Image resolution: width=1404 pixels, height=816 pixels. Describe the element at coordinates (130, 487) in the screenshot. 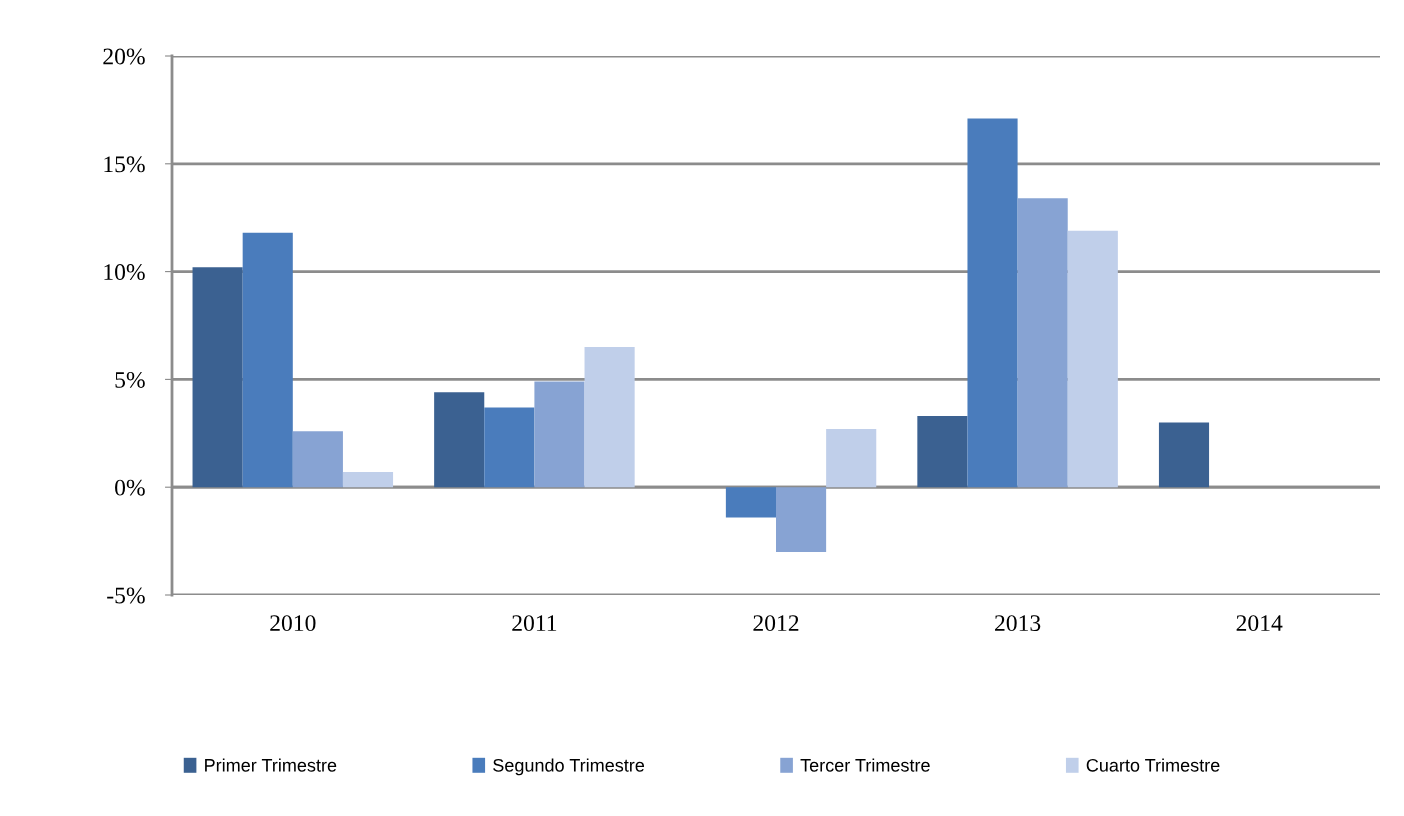

I see `y-tick-label: 0%` at that location.